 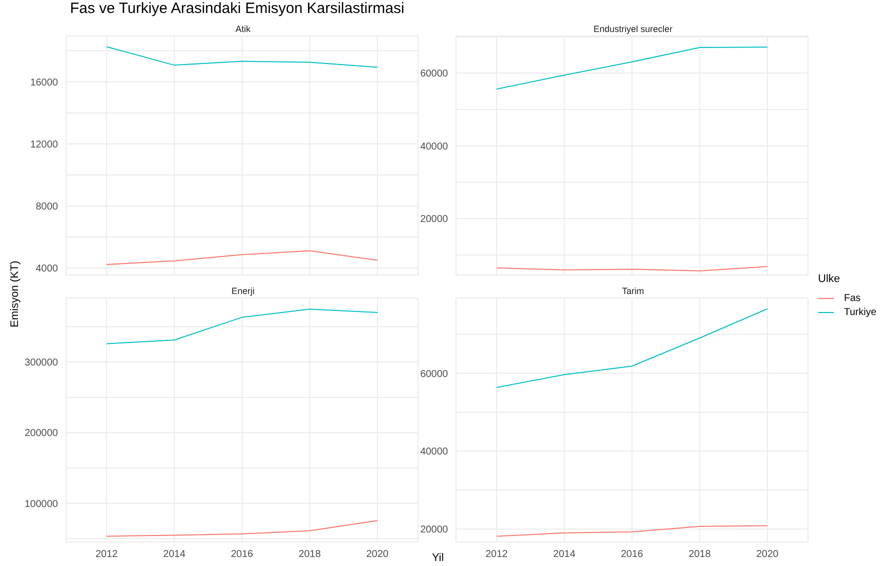 What do you see at coordinates (633, 29) in the screenshot?
I see `chart-subtitle: Endustriyel surecler` at bounding box center [633, 29].